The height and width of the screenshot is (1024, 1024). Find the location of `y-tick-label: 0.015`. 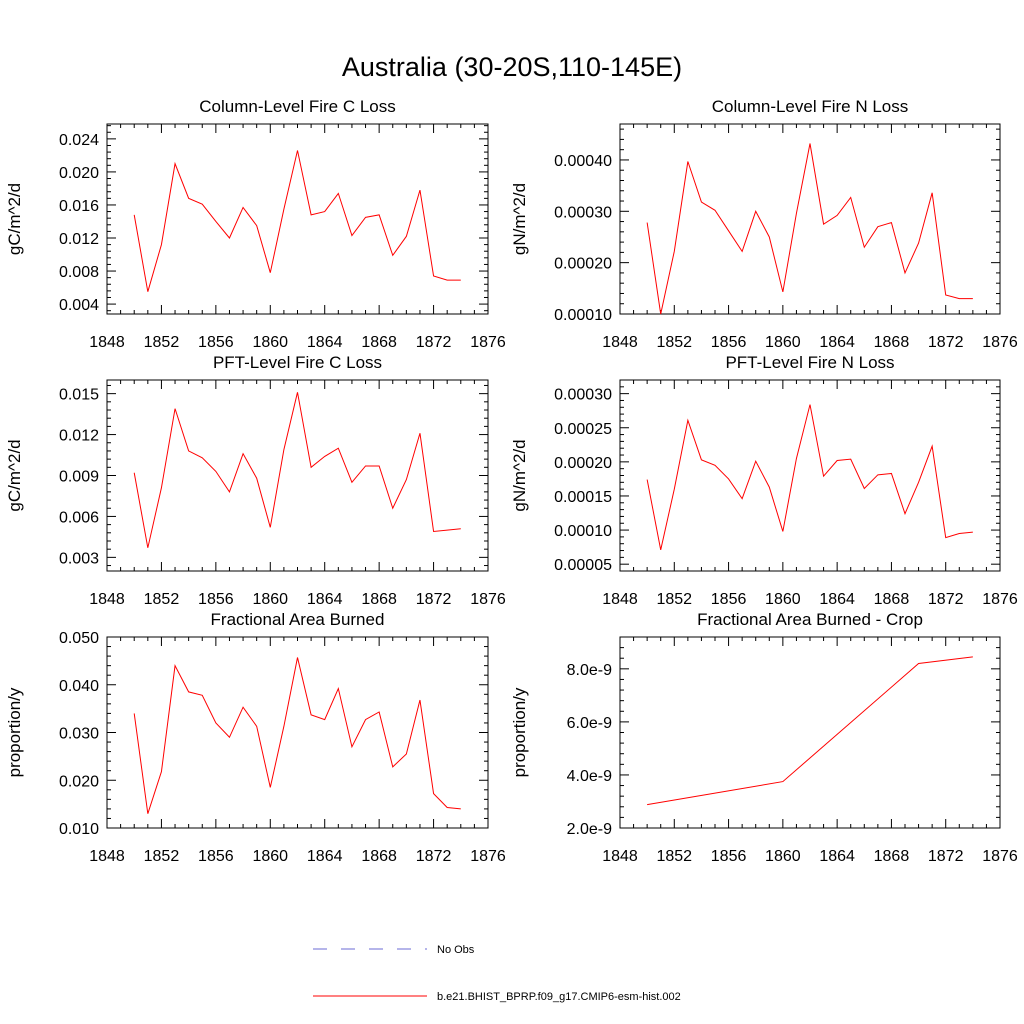

y-tick-label: 0.015 is located at coordinates (79, 395).